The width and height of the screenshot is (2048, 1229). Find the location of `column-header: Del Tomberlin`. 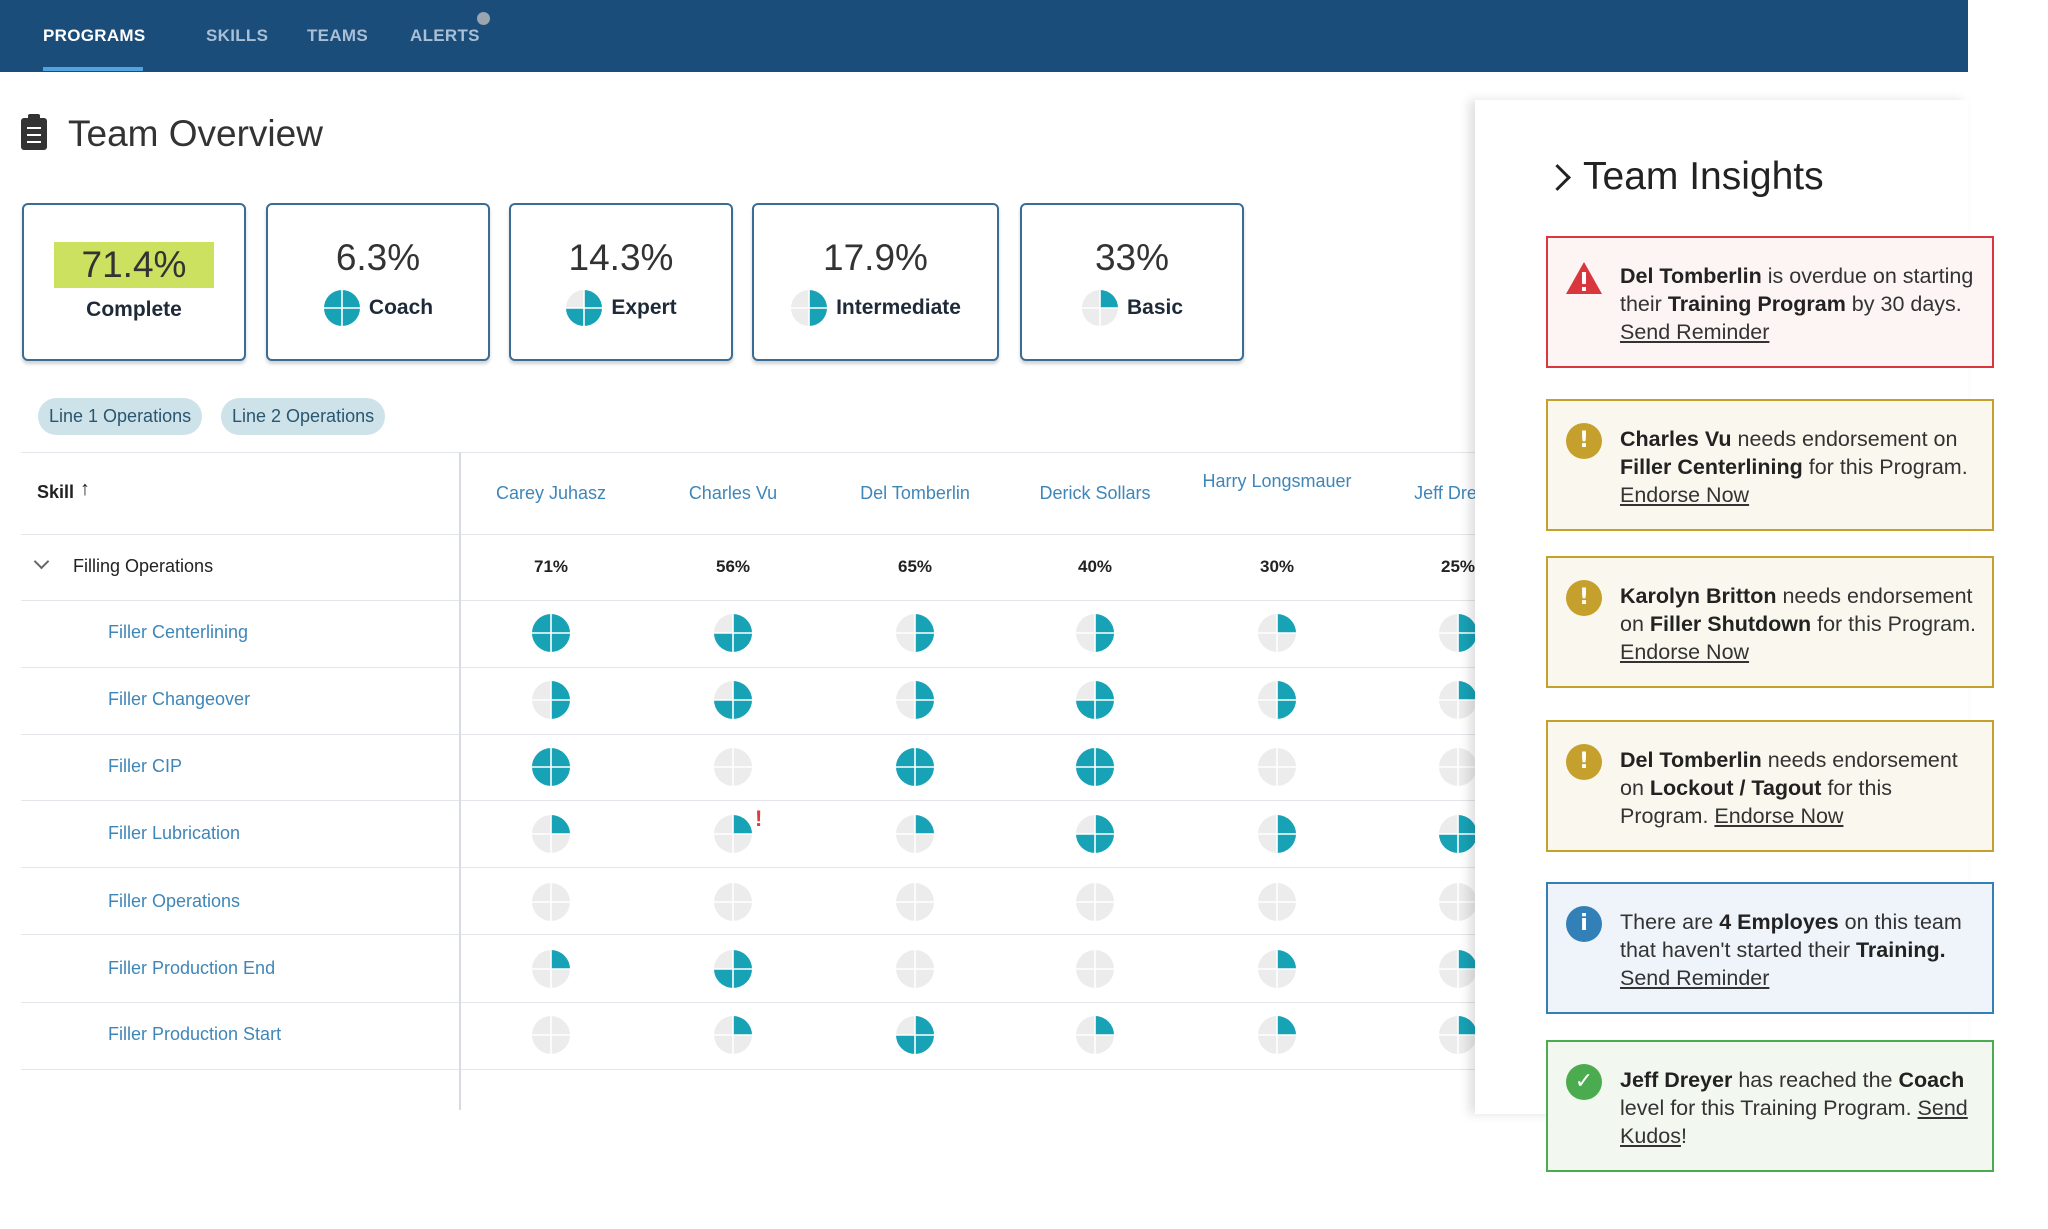

column-header: Del Tomberlin is located at coordinates (915, 493).